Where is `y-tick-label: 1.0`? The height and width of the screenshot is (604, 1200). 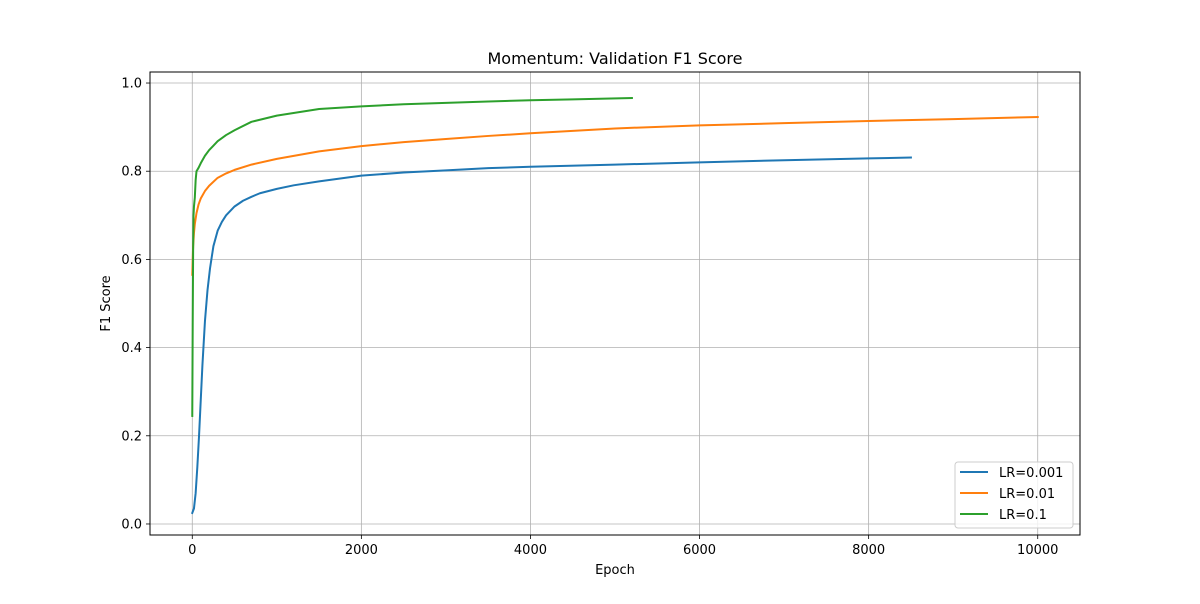 y-tick-label: 1.0 is located at coordinates (131, 84).